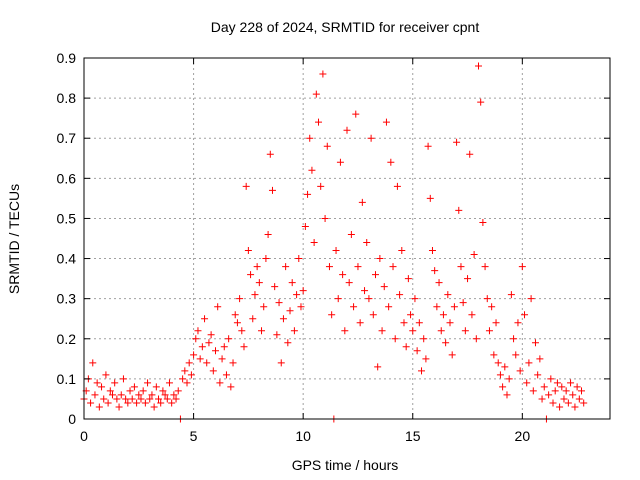 The width and height of the screenshot is (640, 480). I want to click on x-axis-label: GPS time / hours, so click(345, 465).